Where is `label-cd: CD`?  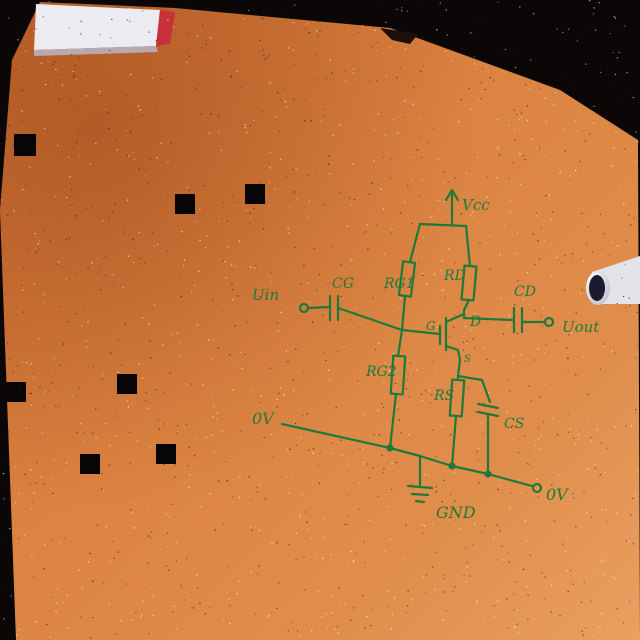
label-cd: CD is located at coordinates (525, 292).